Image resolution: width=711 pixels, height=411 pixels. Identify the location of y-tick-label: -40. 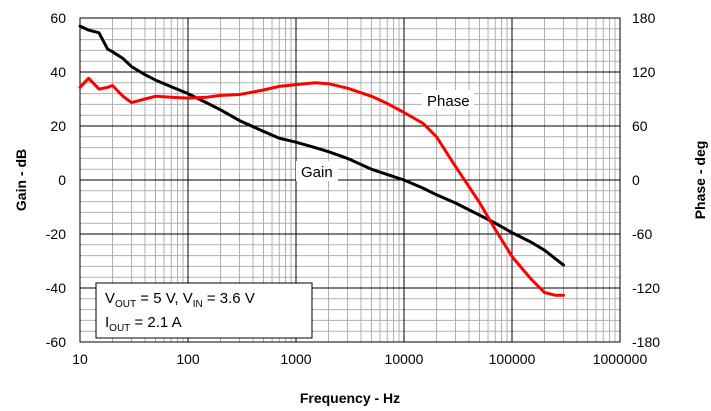
(56, 288).